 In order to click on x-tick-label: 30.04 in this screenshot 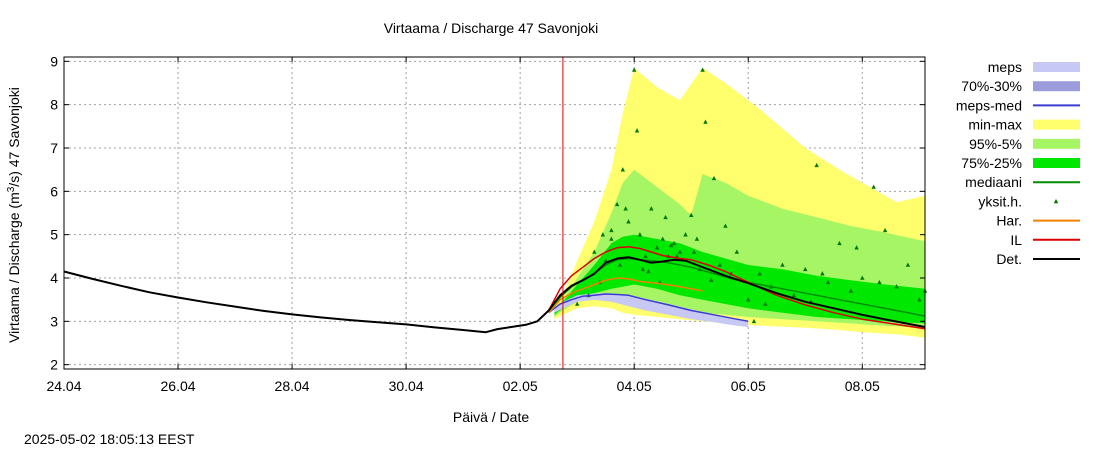, I will do `click(406, 386)`.